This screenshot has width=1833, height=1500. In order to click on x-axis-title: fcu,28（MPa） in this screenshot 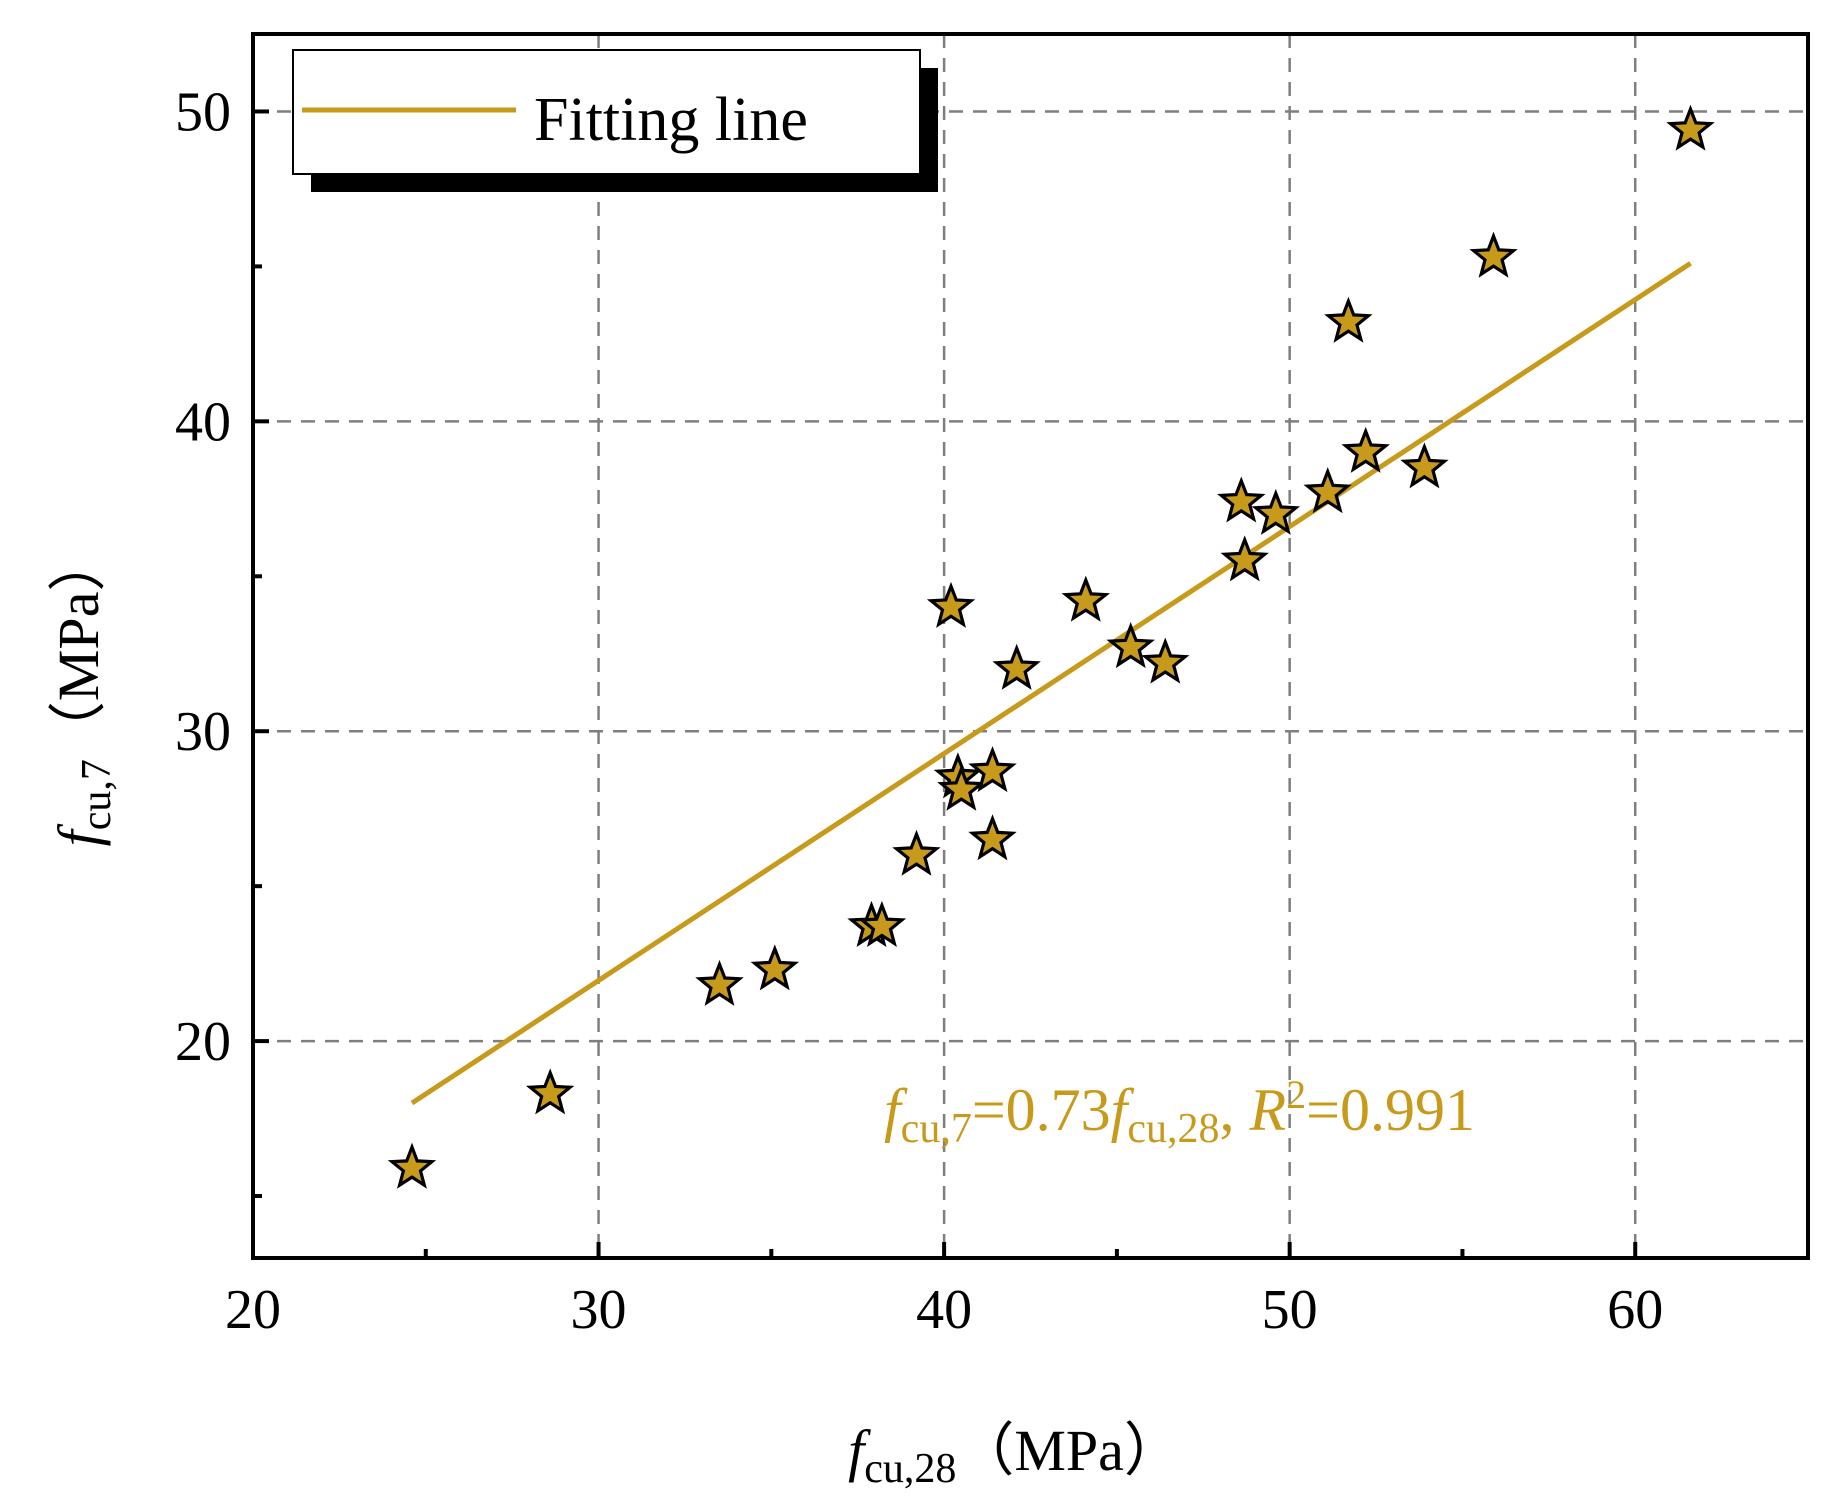, I will do `click(1015, 1455)`.